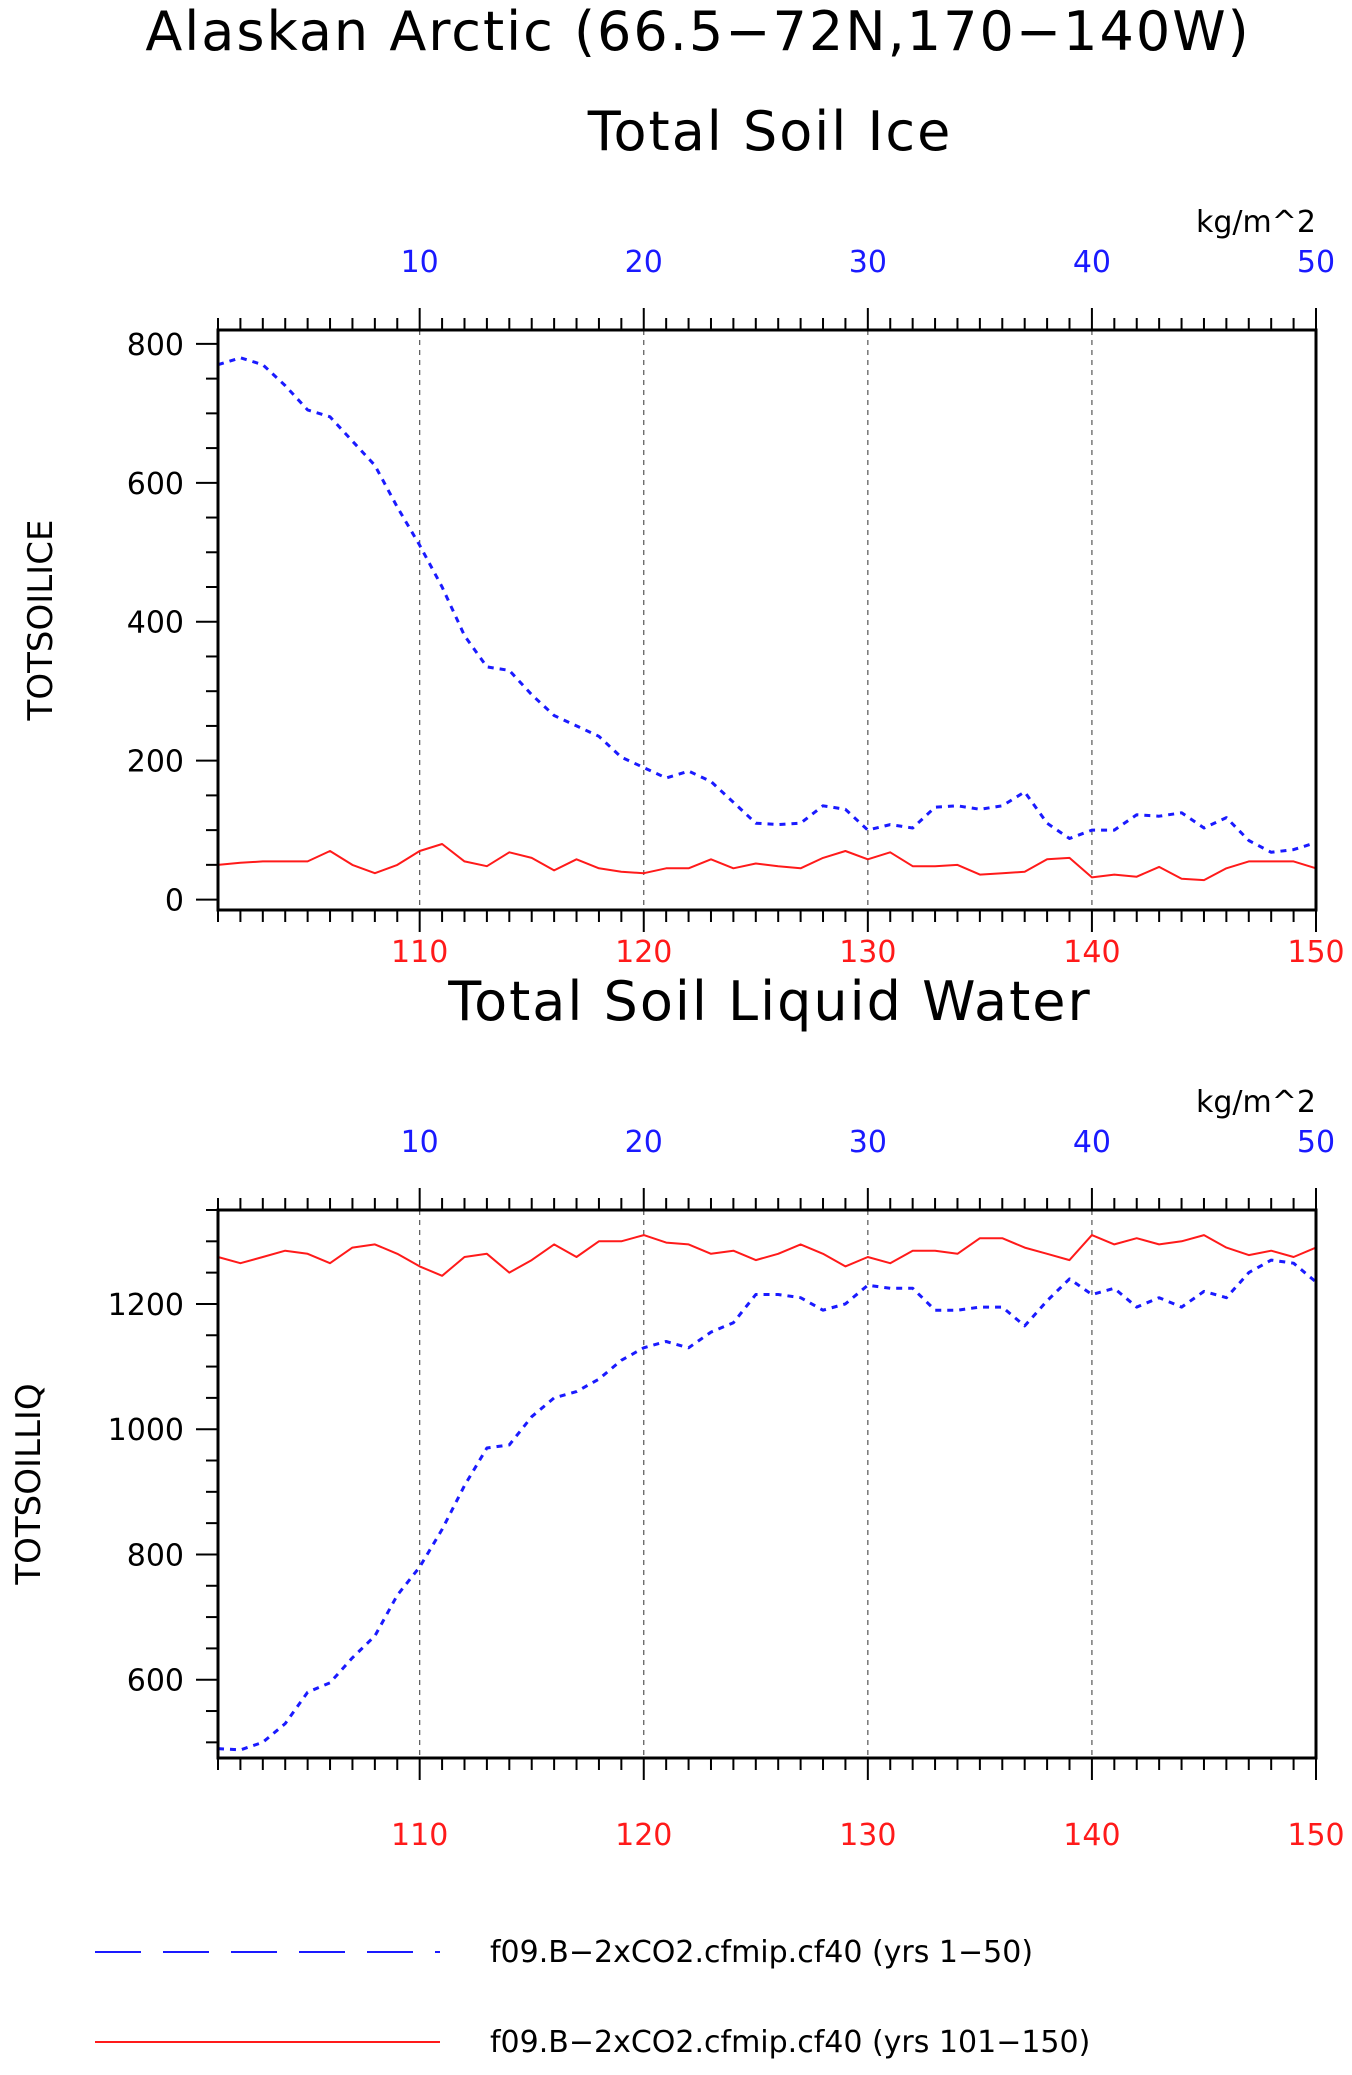 This screenshot has width=1352, height=2075. Describe the element at coordinates (174, 901) in the screenshot. I see `y-tick-label: 0` at that location.